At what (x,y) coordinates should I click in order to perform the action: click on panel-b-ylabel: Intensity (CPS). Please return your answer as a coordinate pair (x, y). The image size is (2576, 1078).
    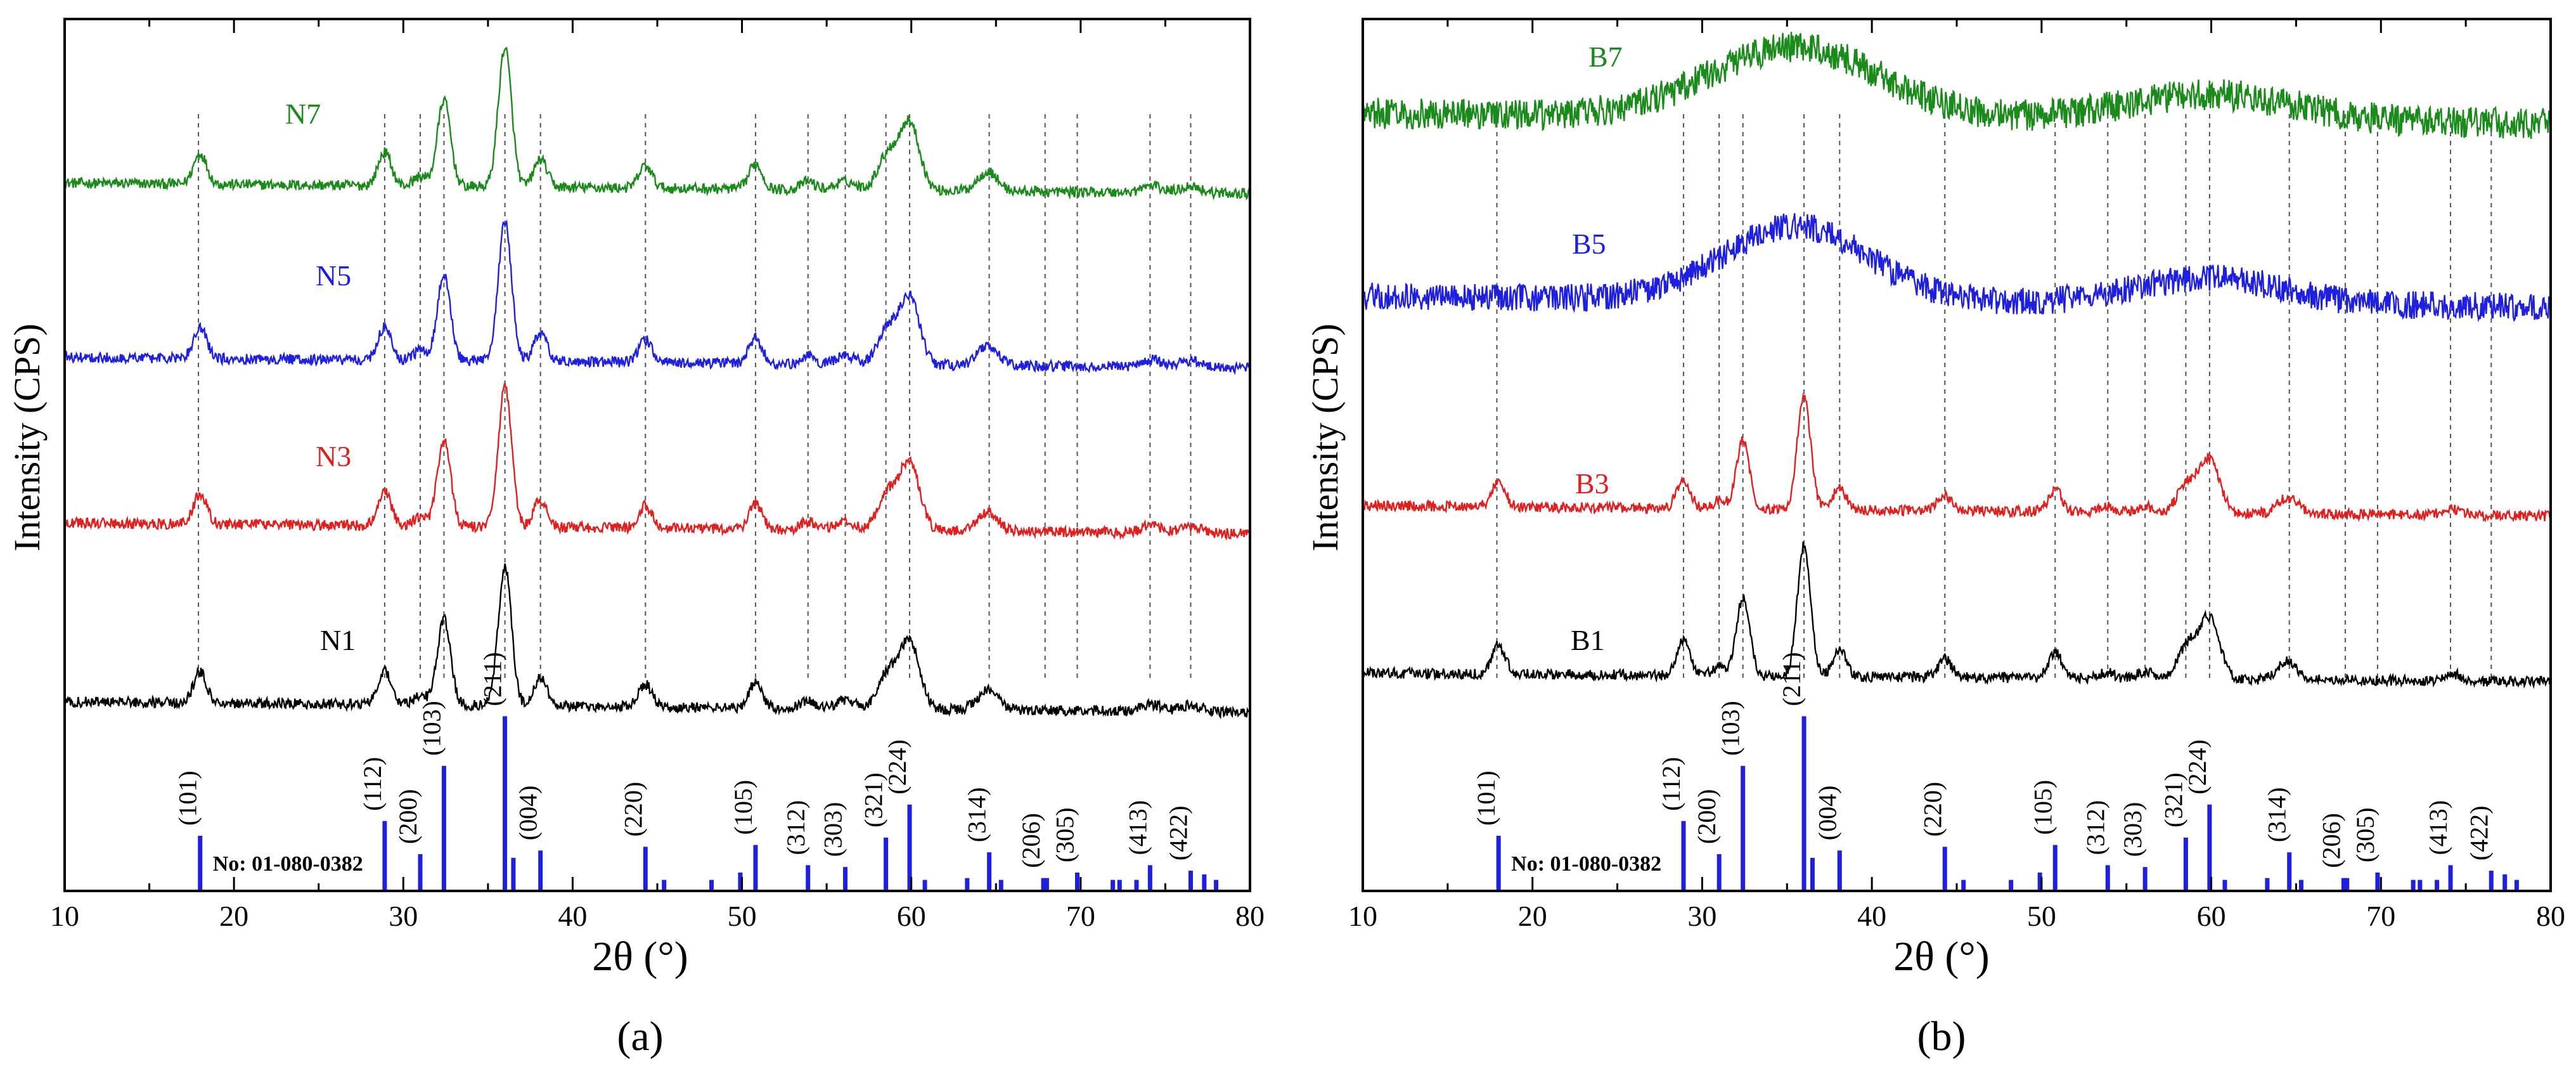
    Looking at the image, I should click on (1325, 437).